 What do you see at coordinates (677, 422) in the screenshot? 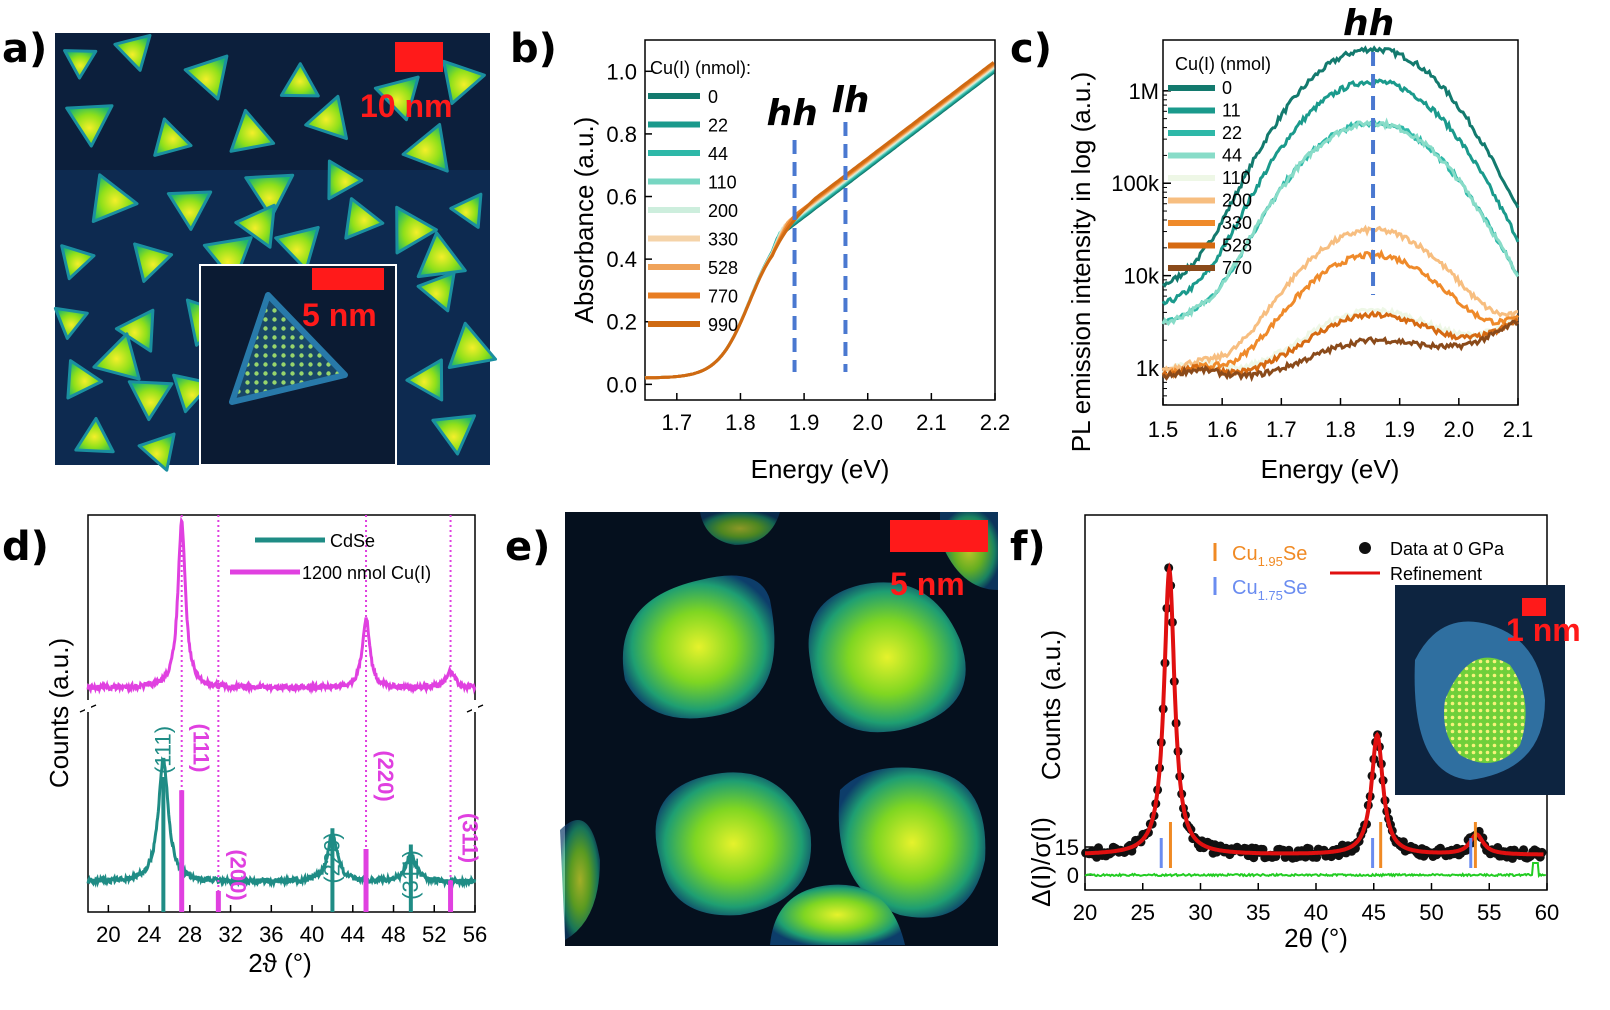
I see `x-tick-label-b: 1.7` at bounding box center [677, 422].